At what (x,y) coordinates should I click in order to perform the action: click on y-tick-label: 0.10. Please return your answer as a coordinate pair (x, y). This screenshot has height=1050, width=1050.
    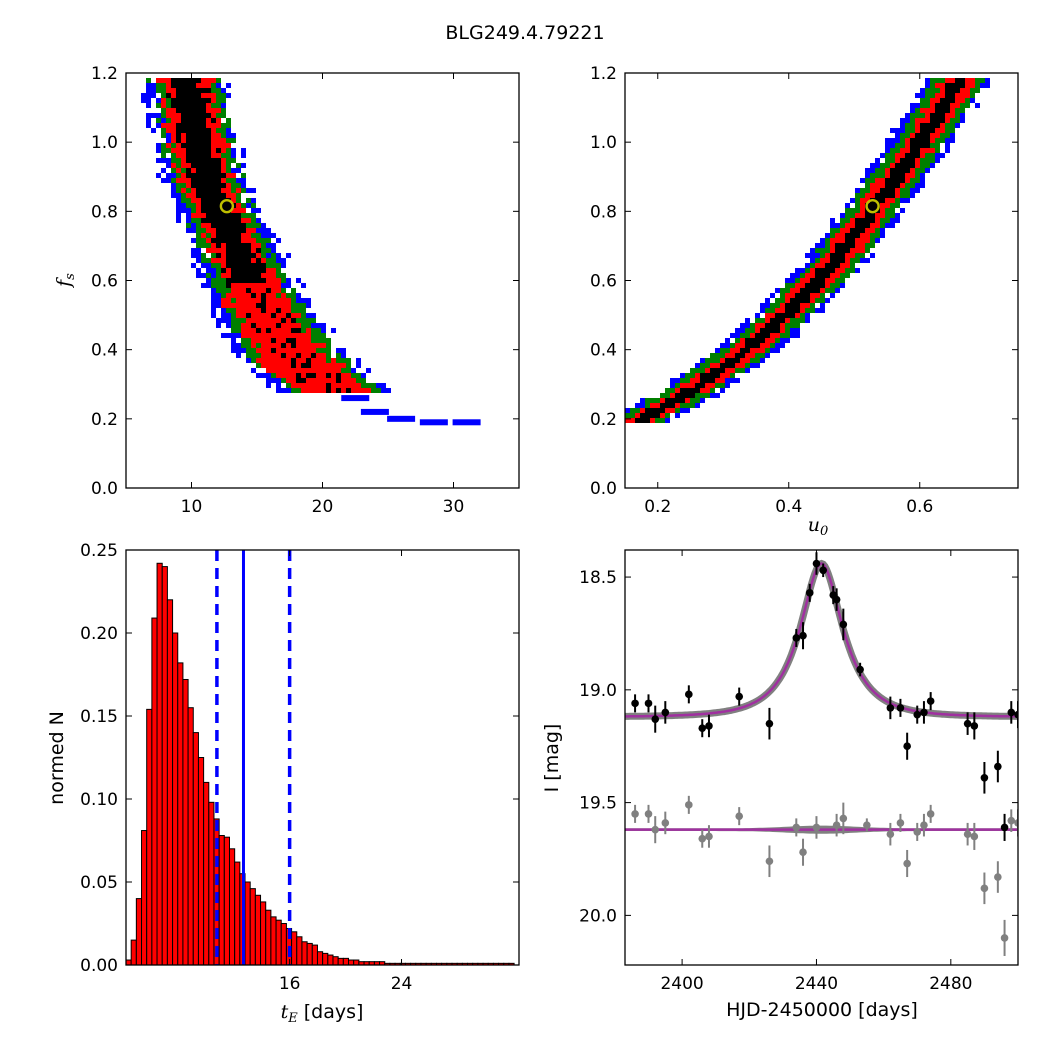
    Looking at the image, I should click on (99, 800).